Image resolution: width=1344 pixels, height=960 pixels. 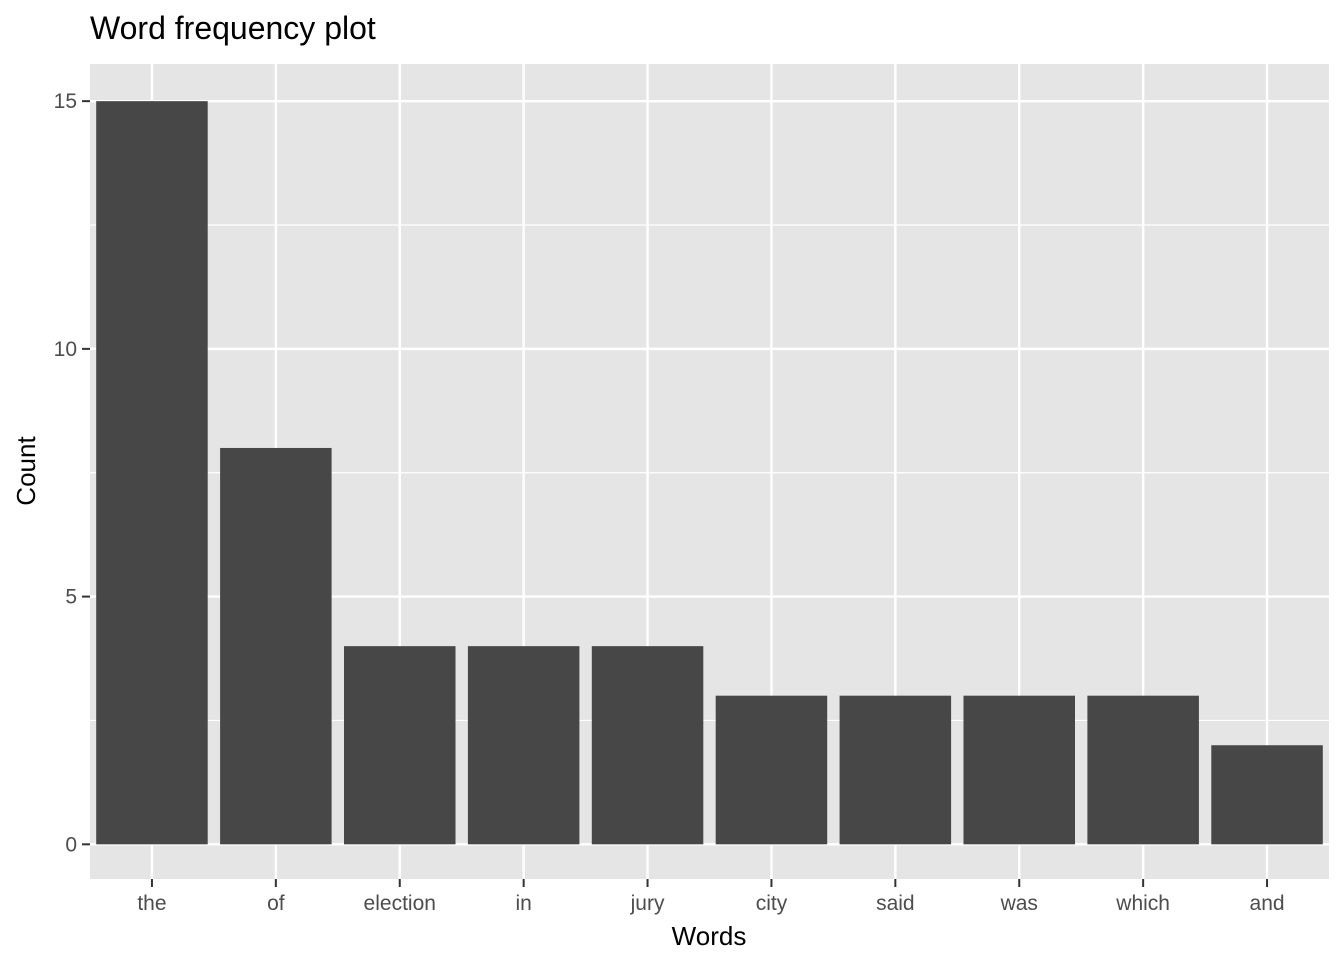 I want to click on x-tick-label: jury, so click(x=647, y=903).